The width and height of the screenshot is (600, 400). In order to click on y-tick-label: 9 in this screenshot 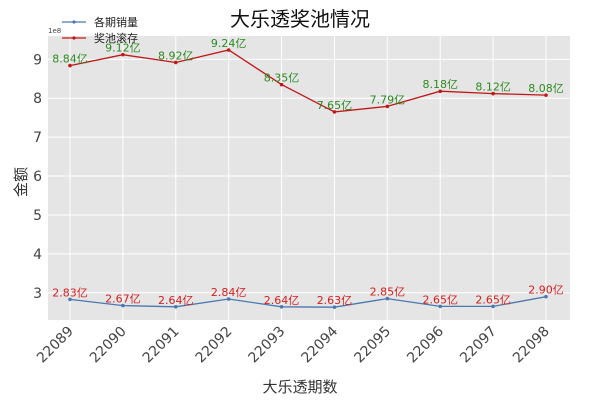, I will do `click(37, 60)`.